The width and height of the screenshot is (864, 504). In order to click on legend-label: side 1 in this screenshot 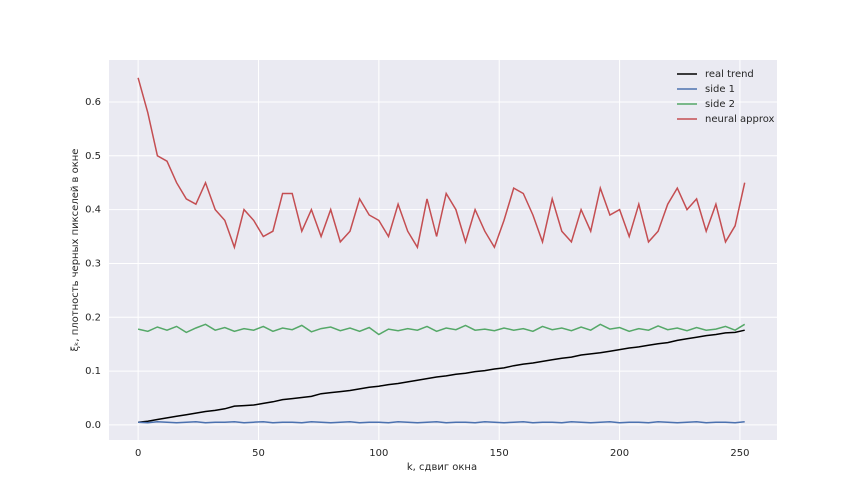, I will do `click(720, 89)`.